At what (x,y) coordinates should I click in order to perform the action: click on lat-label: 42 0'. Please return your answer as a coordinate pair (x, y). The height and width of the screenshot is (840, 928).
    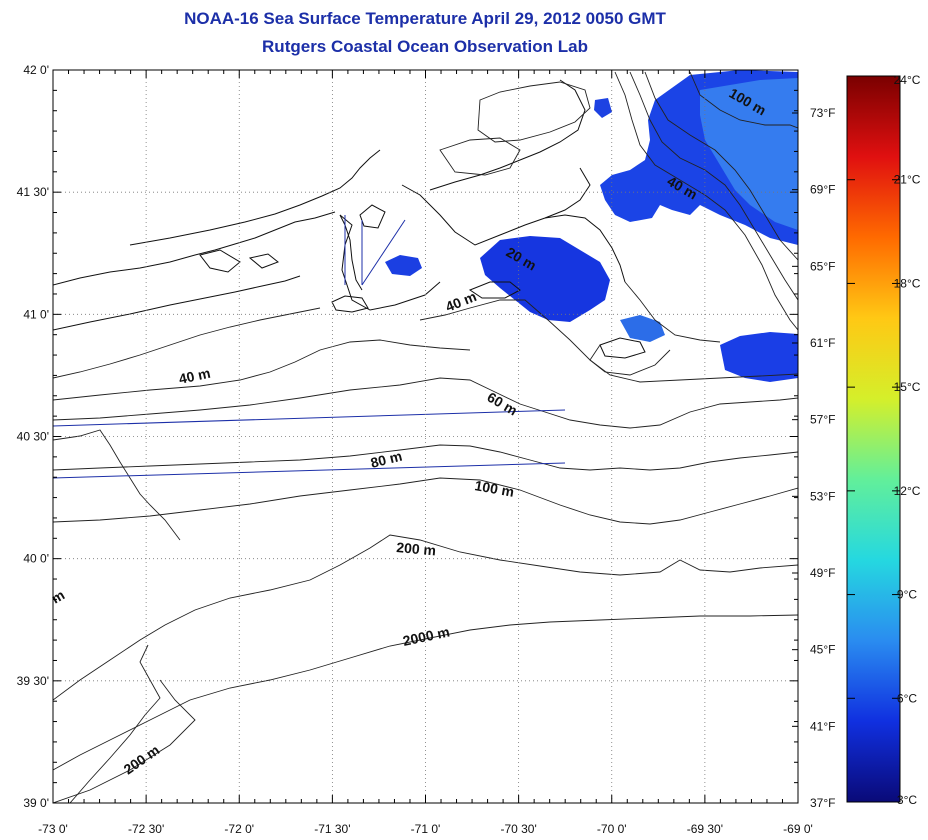
    Looking at the image, I should click on (36, 70).